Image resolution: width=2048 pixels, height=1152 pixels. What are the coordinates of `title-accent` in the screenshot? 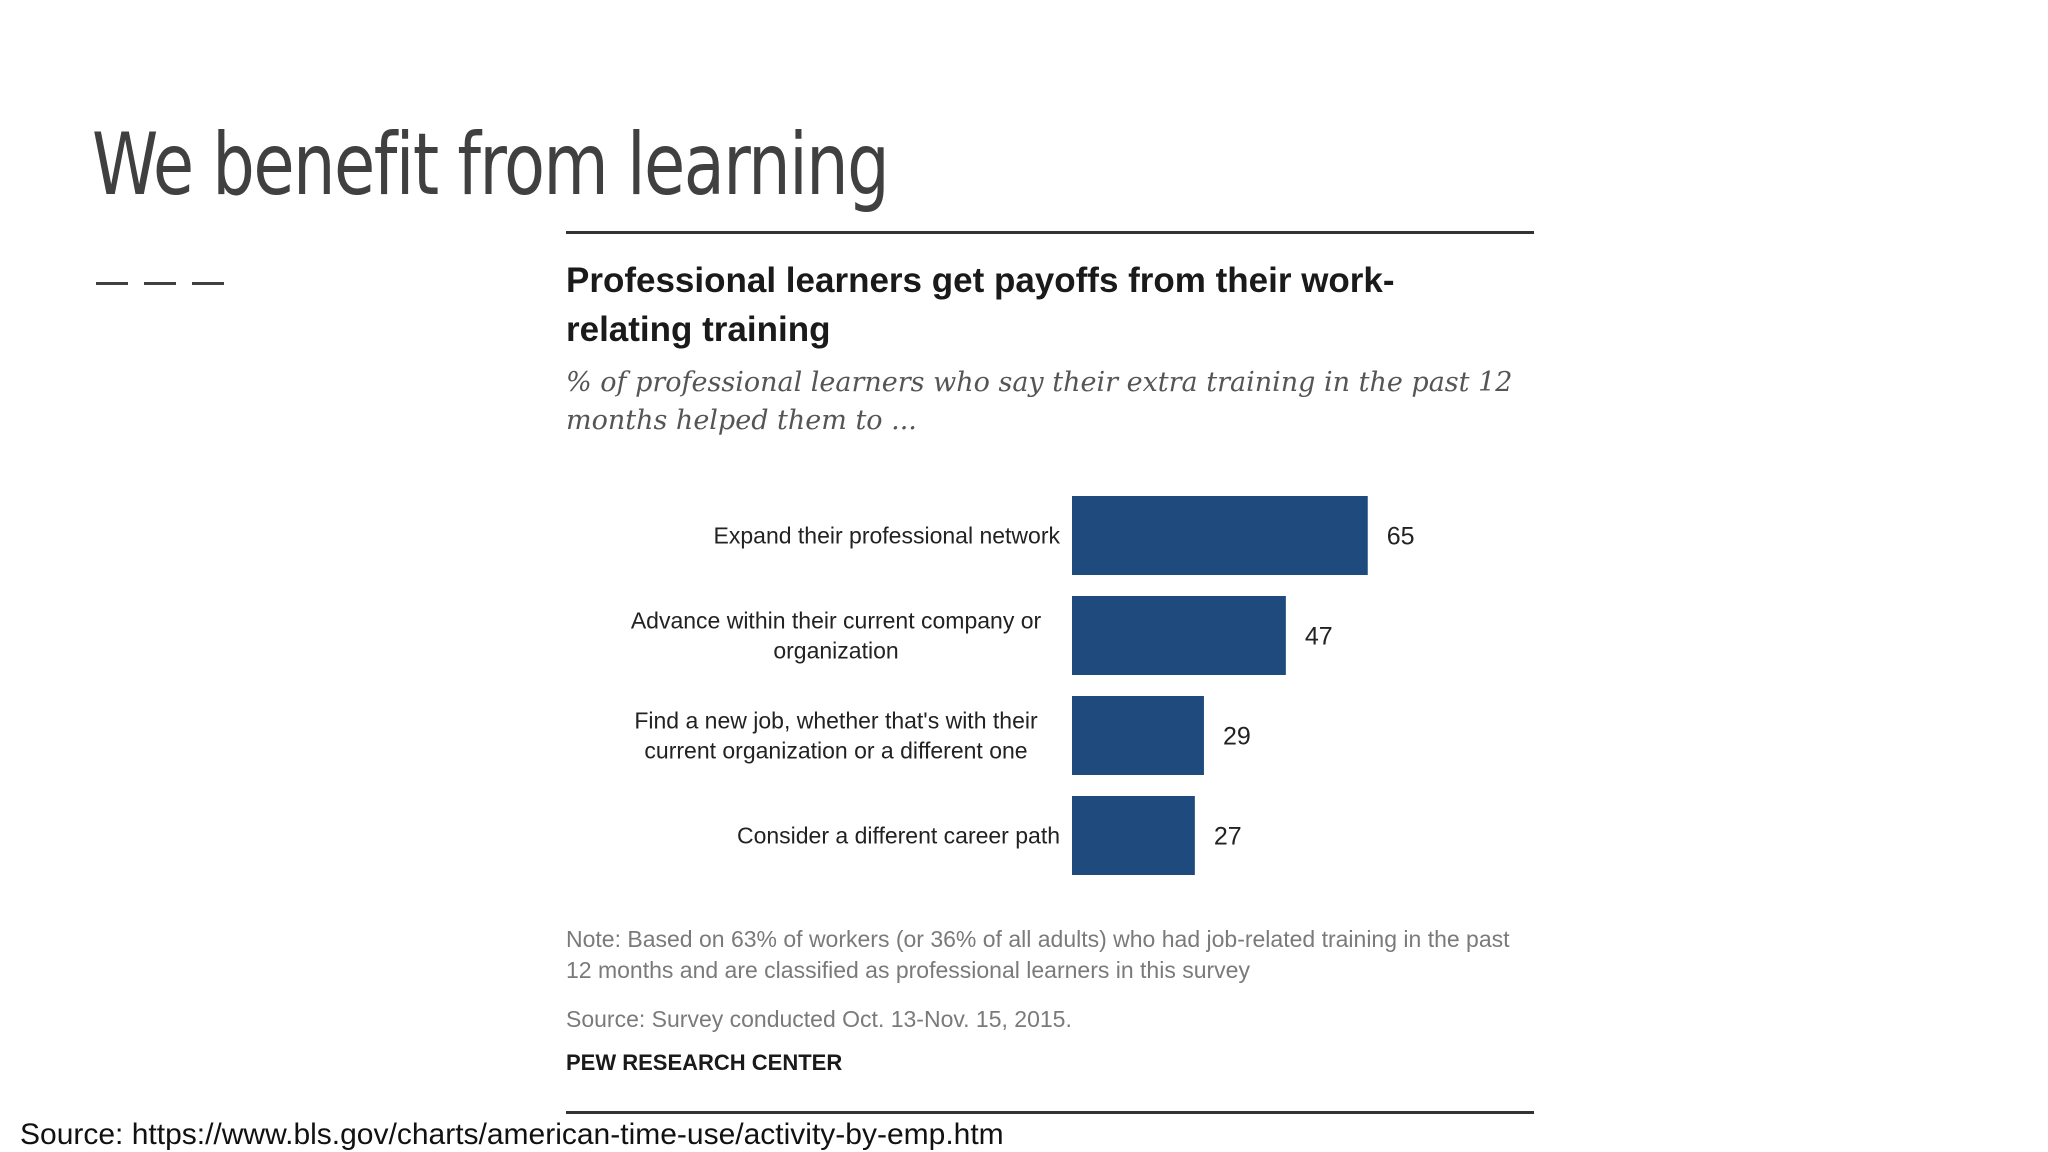 It's located at (162, 285).